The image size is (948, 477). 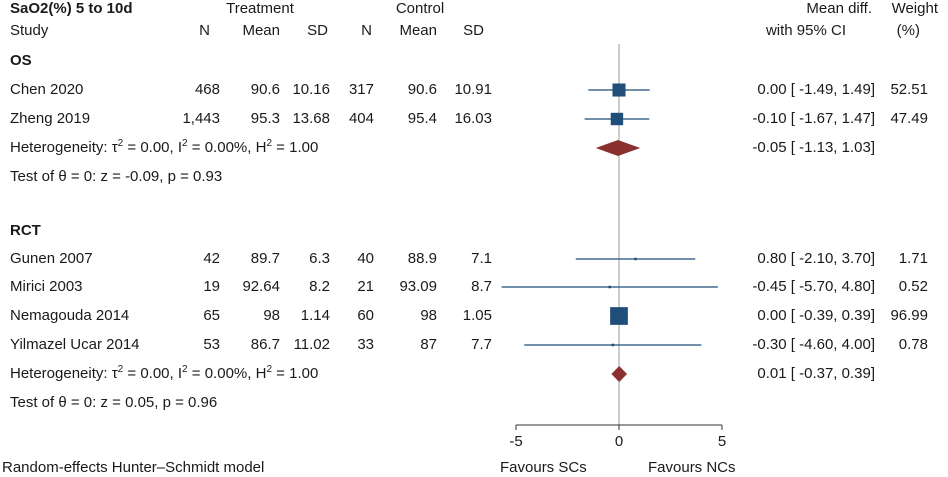 I want to click on control-mean: 88.9, so click(x=422, y=258).